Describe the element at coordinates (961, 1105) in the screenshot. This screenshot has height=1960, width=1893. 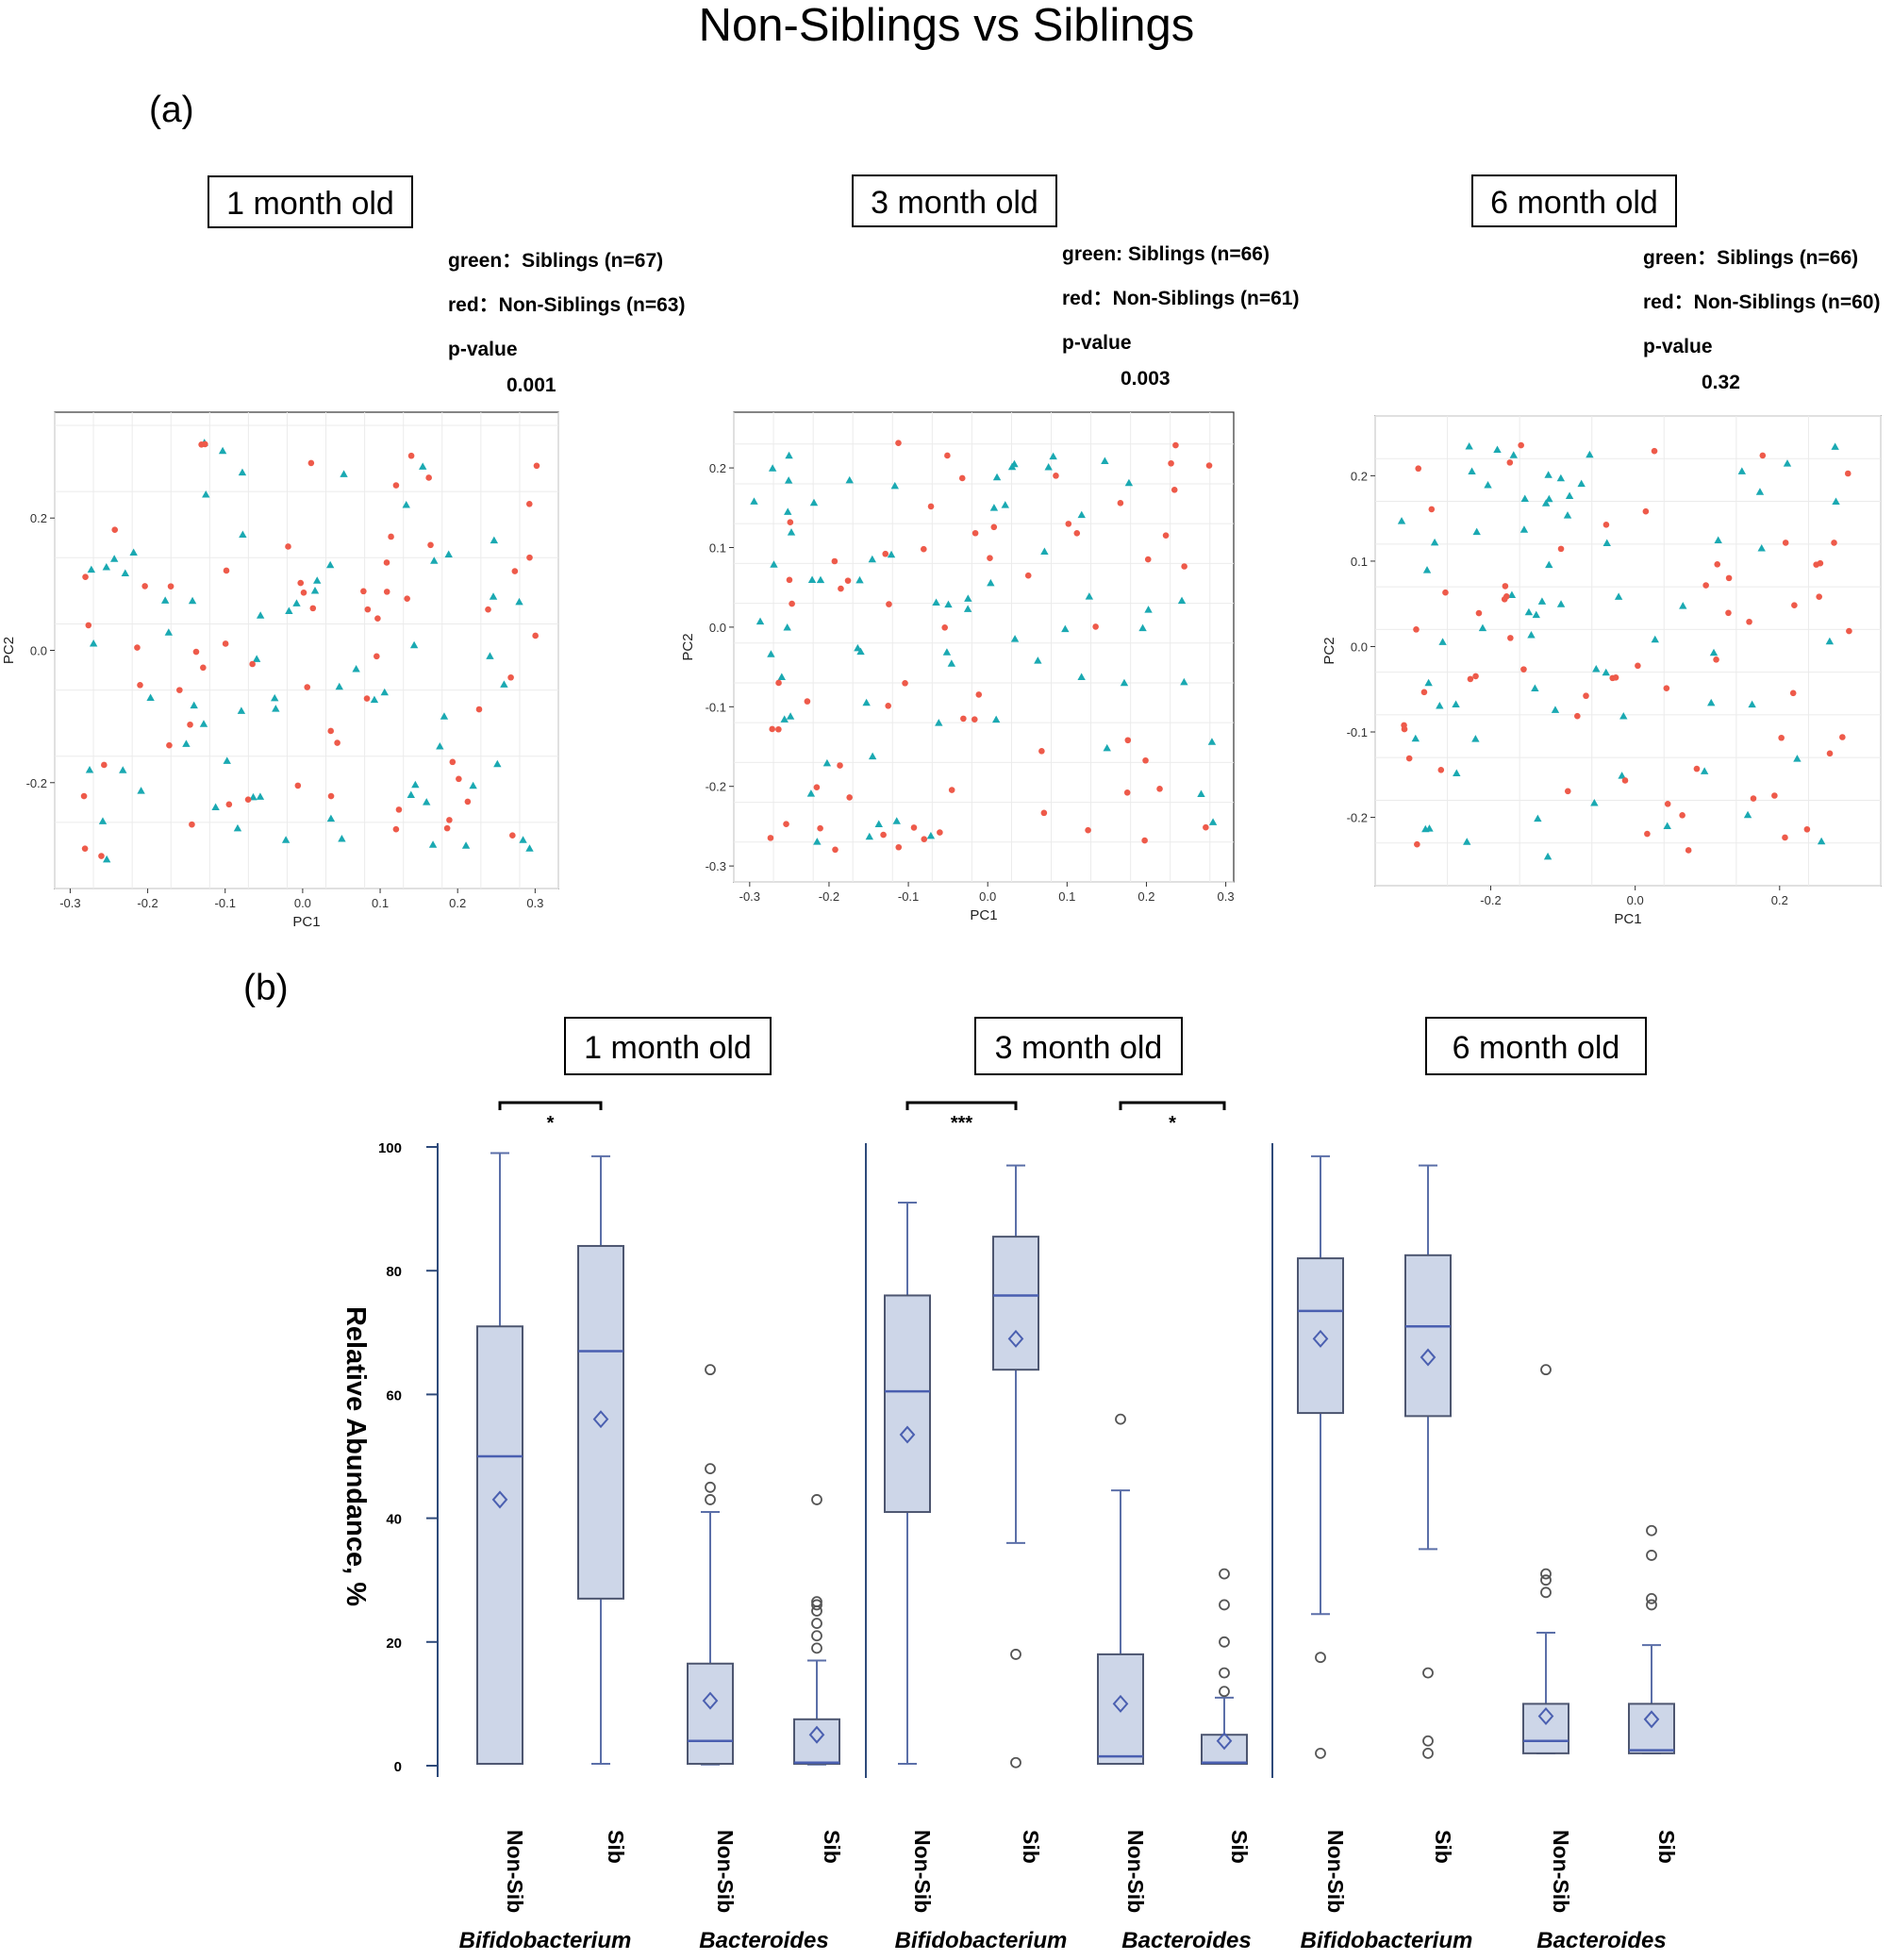
I see `significance-bracket` at that location.